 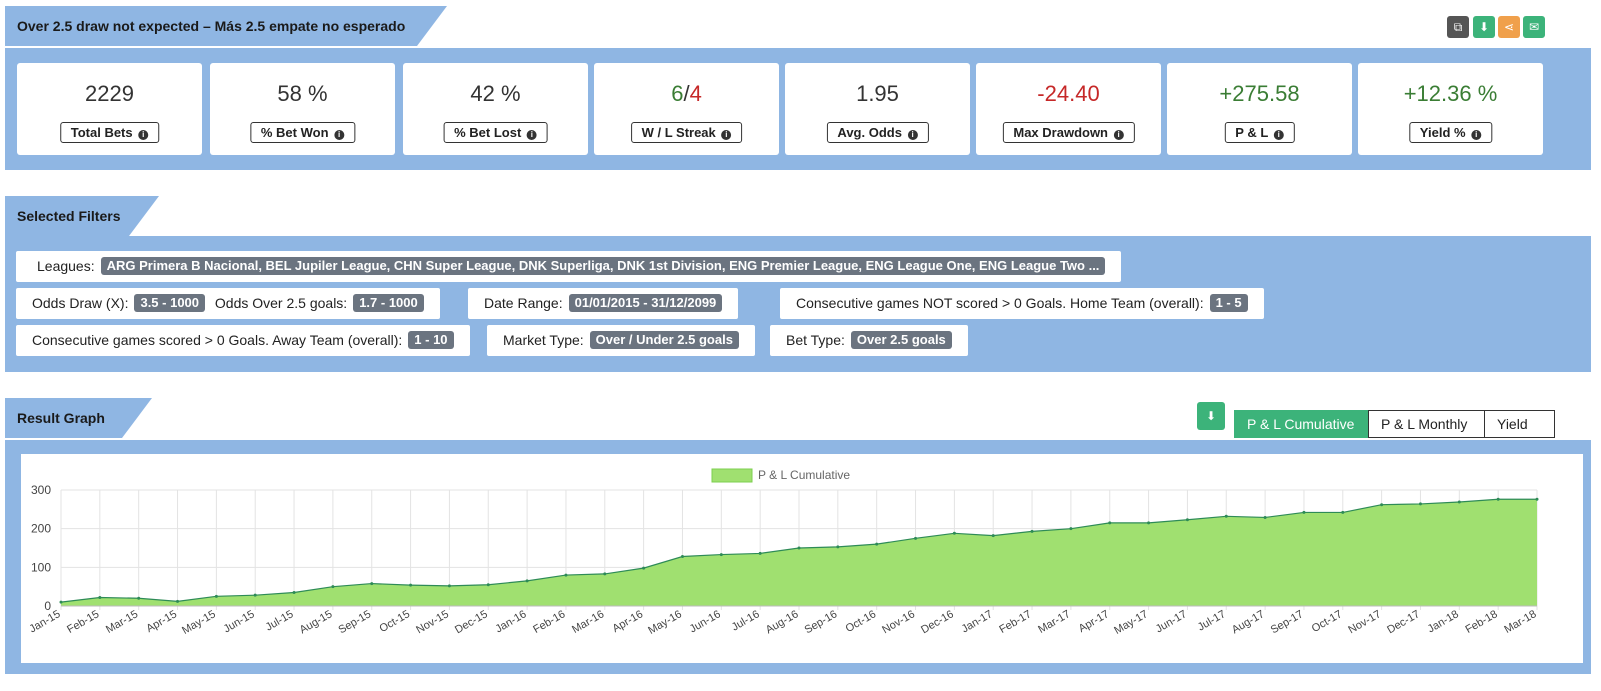 I want to click on x-tick-label: Dec-15, so click(x=471, y=622).